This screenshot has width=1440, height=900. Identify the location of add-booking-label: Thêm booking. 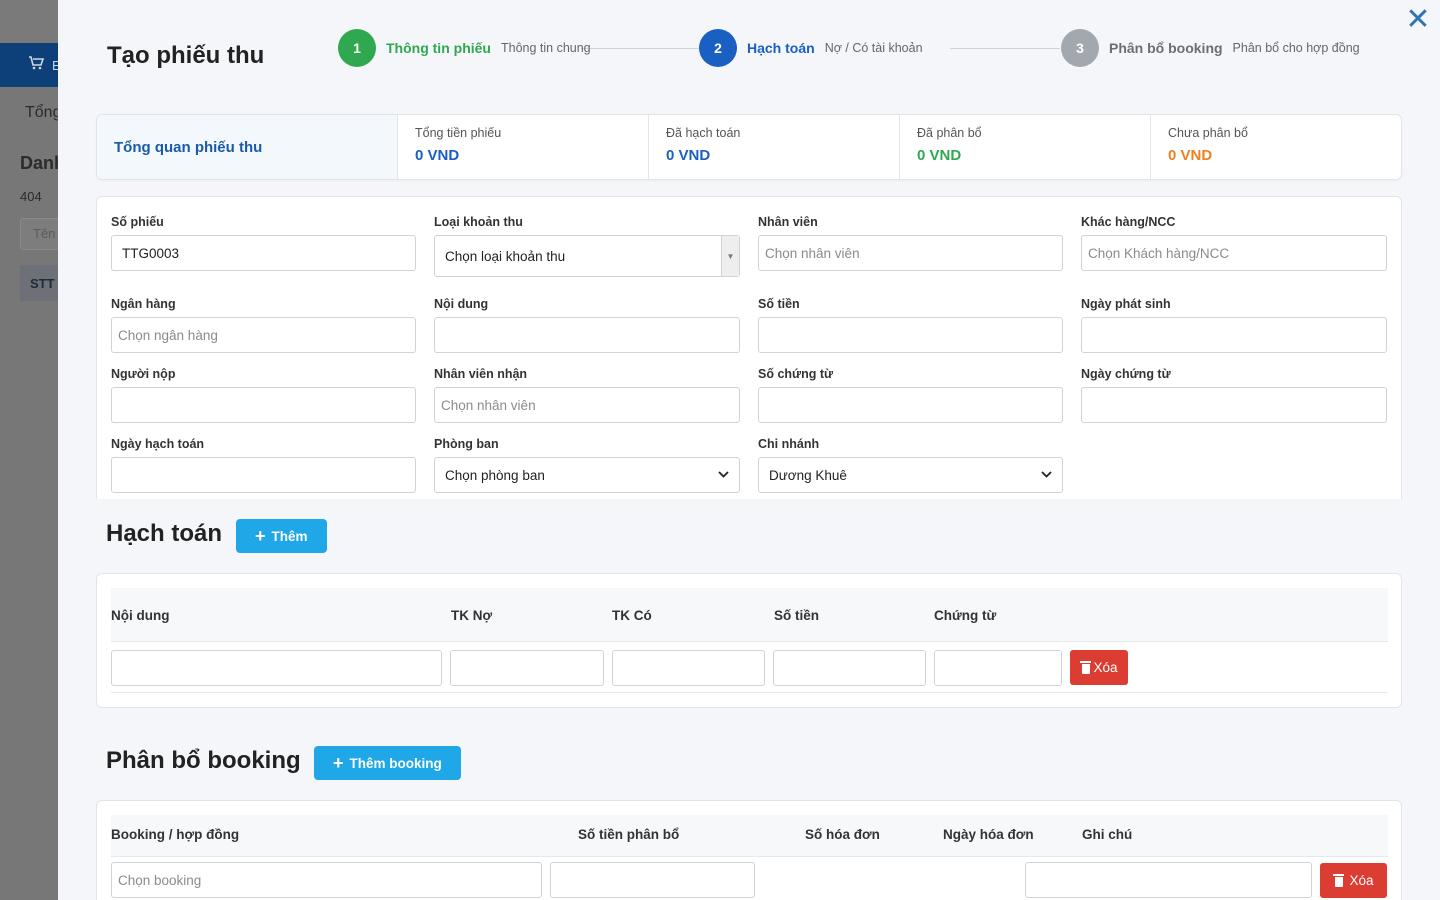
(395, 763).